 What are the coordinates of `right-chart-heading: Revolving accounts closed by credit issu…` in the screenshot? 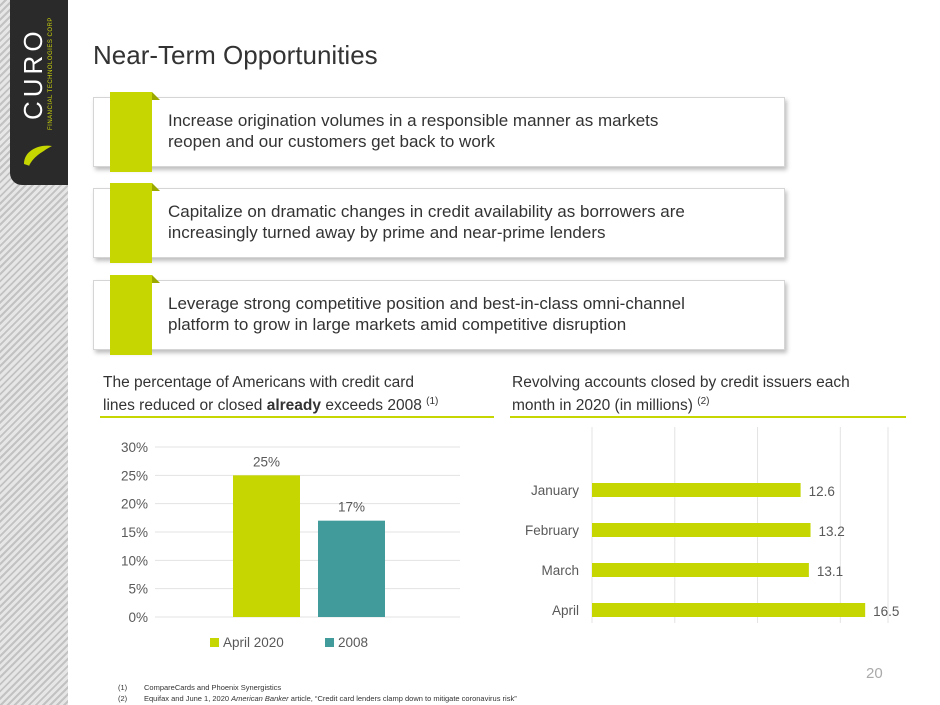 It's located at (681, 394).